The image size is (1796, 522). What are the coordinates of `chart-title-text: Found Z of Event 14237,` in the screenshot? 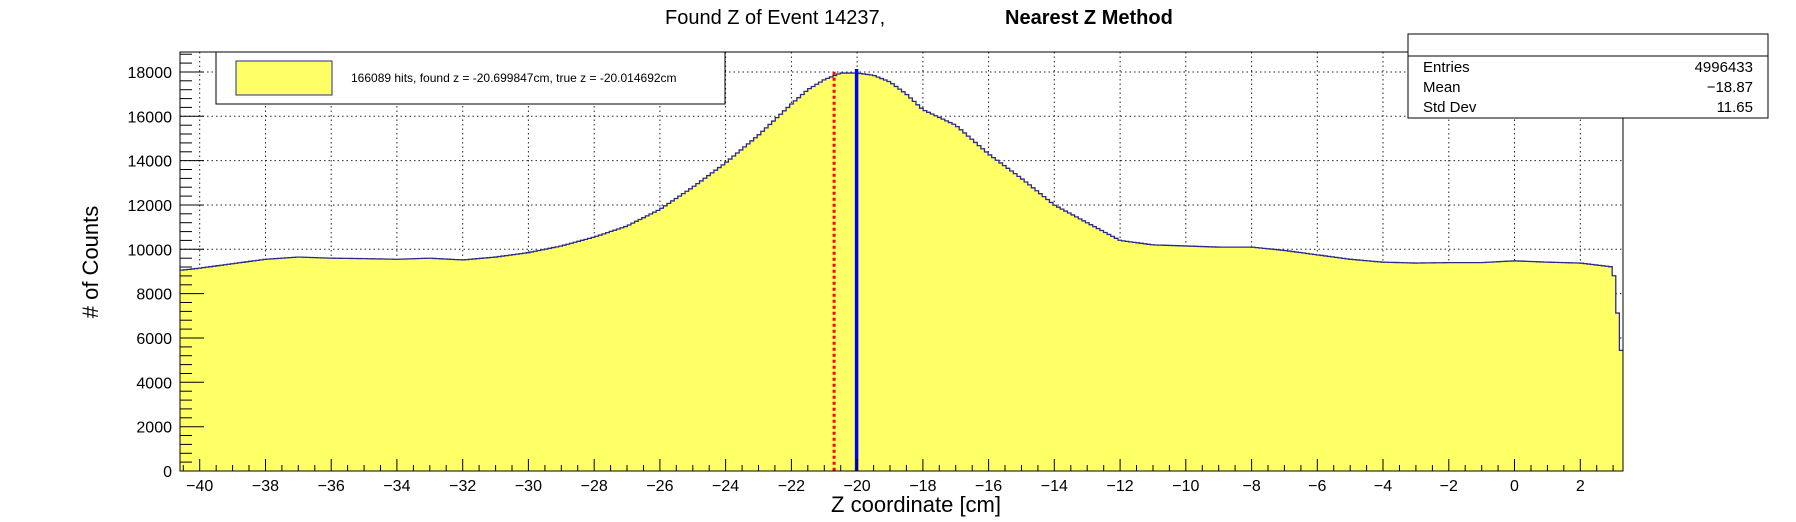 It's located at (775, 18).